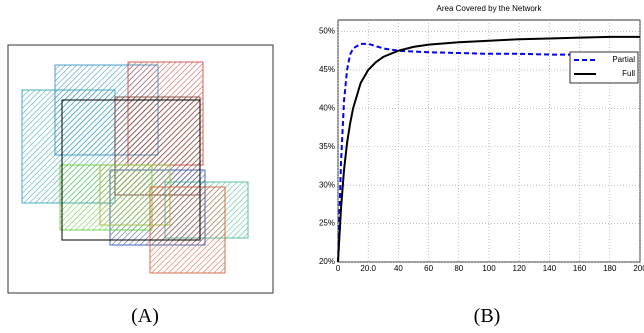 Image resolution: width=644 pixels, height=333 pixels. Describe the element at coordinates (145, 316) in the screenshot. I see `caption: (A)` at that location.